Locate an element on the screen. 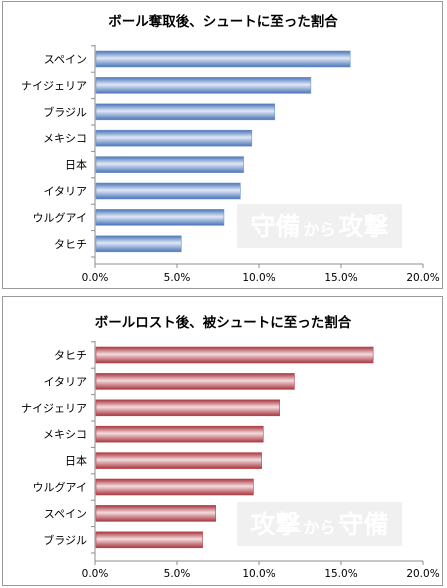  watermark-left: 守備 is located at coordinates (275, 226).